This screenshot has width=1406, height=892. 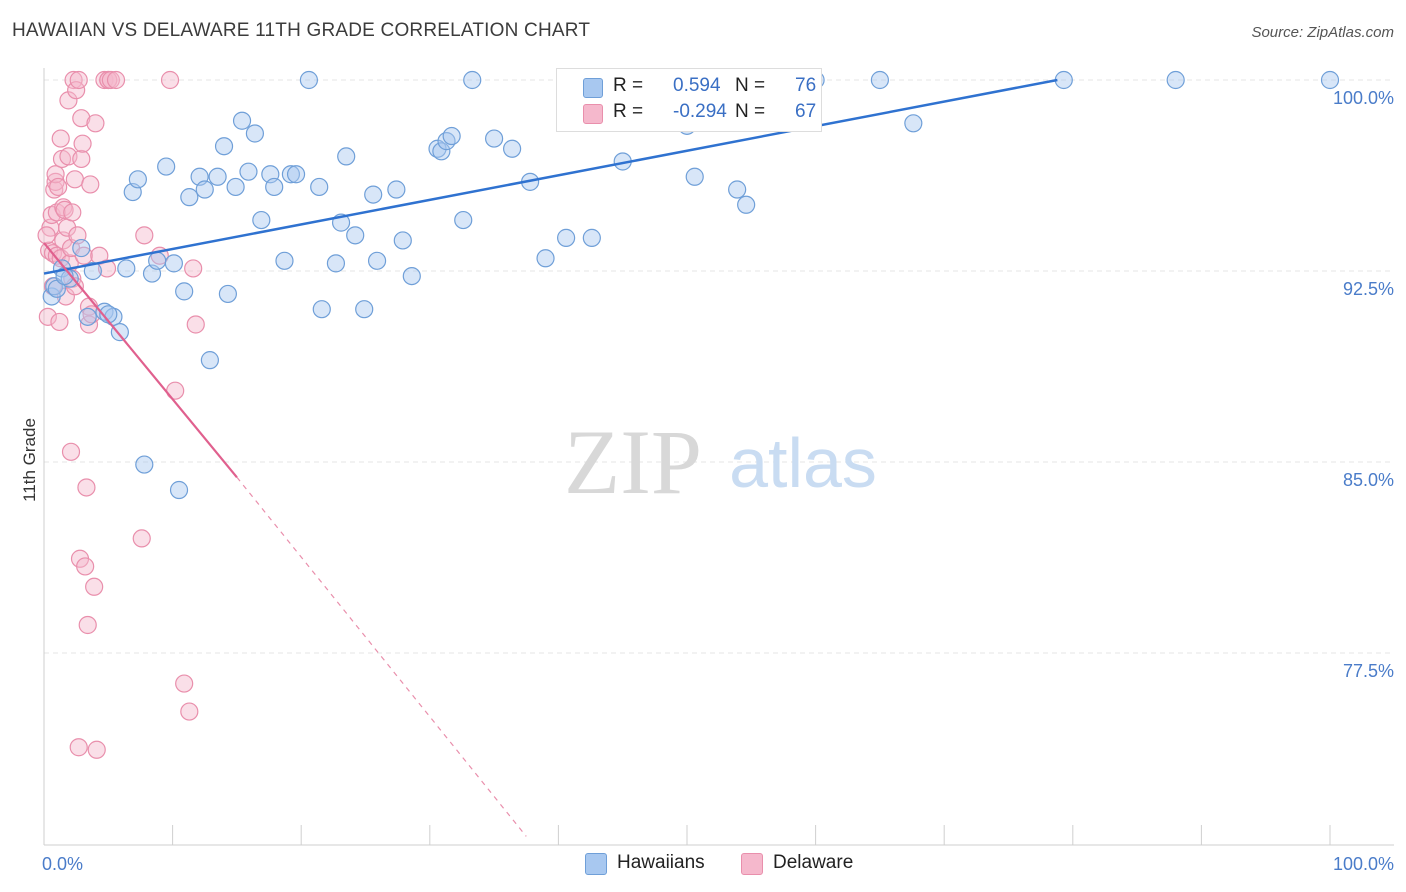 What do you see at coordinates (140, 360) in the screenshot?
I see `delaware-trend-line` at bounding box center [140, 360].